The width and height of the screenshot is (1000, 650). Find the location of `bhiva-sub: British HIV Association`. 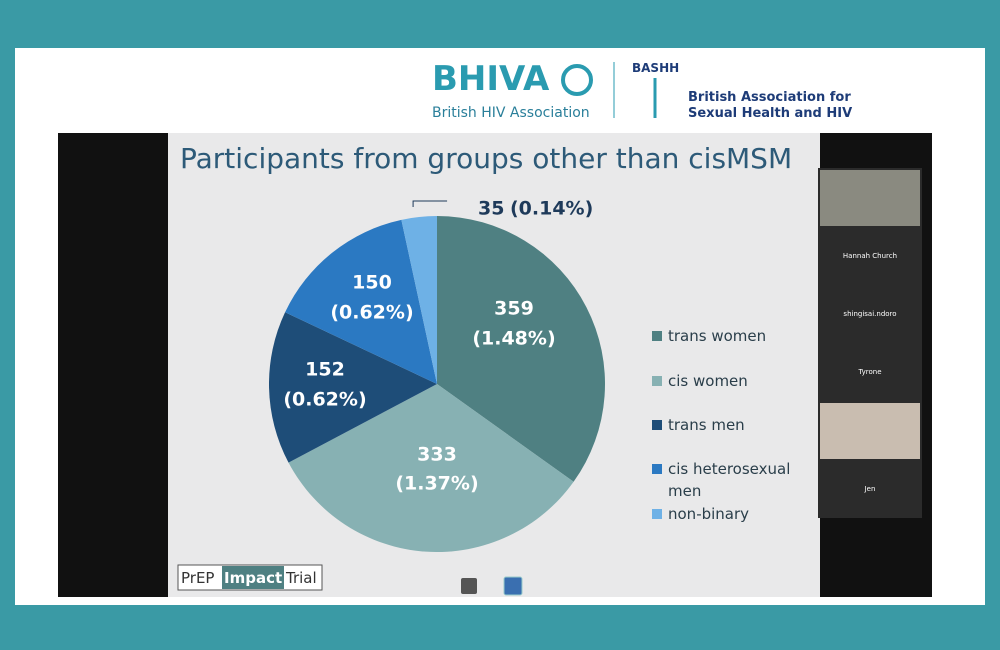

bhiva-sub: British HIV Association is located at coordinates (511, 113).